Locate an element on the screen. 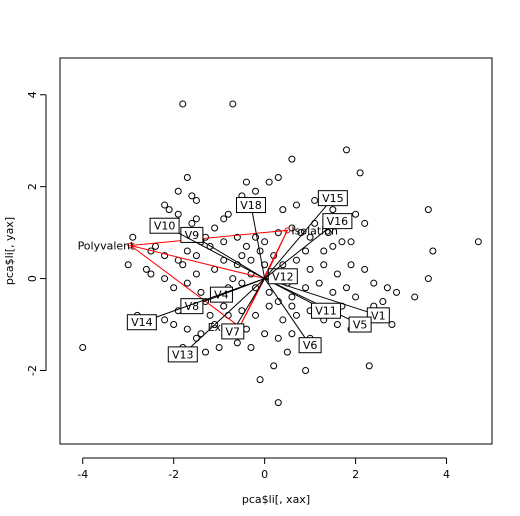  loading-label: V10 is located at coordinates (165, 226).